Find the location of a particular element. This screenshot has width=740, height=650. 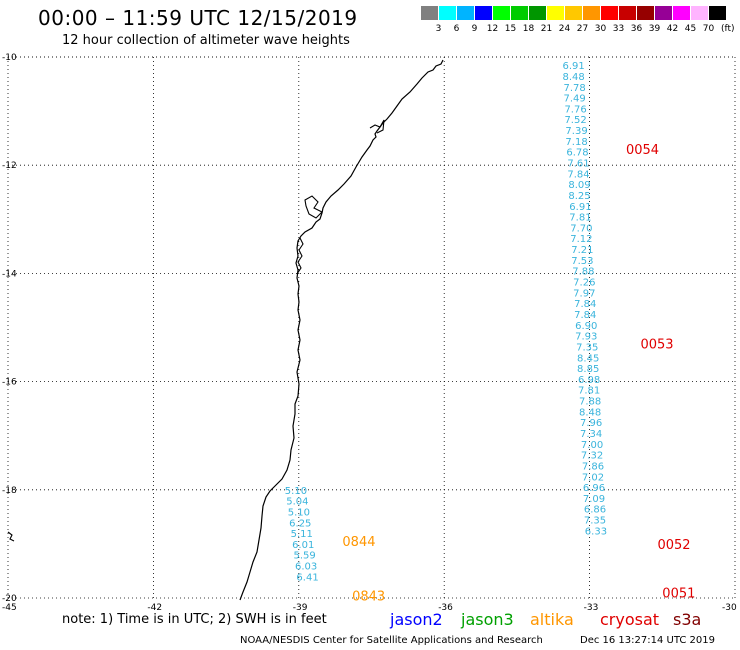

swh-value: 7.96 is located at coordinates (591, 423).